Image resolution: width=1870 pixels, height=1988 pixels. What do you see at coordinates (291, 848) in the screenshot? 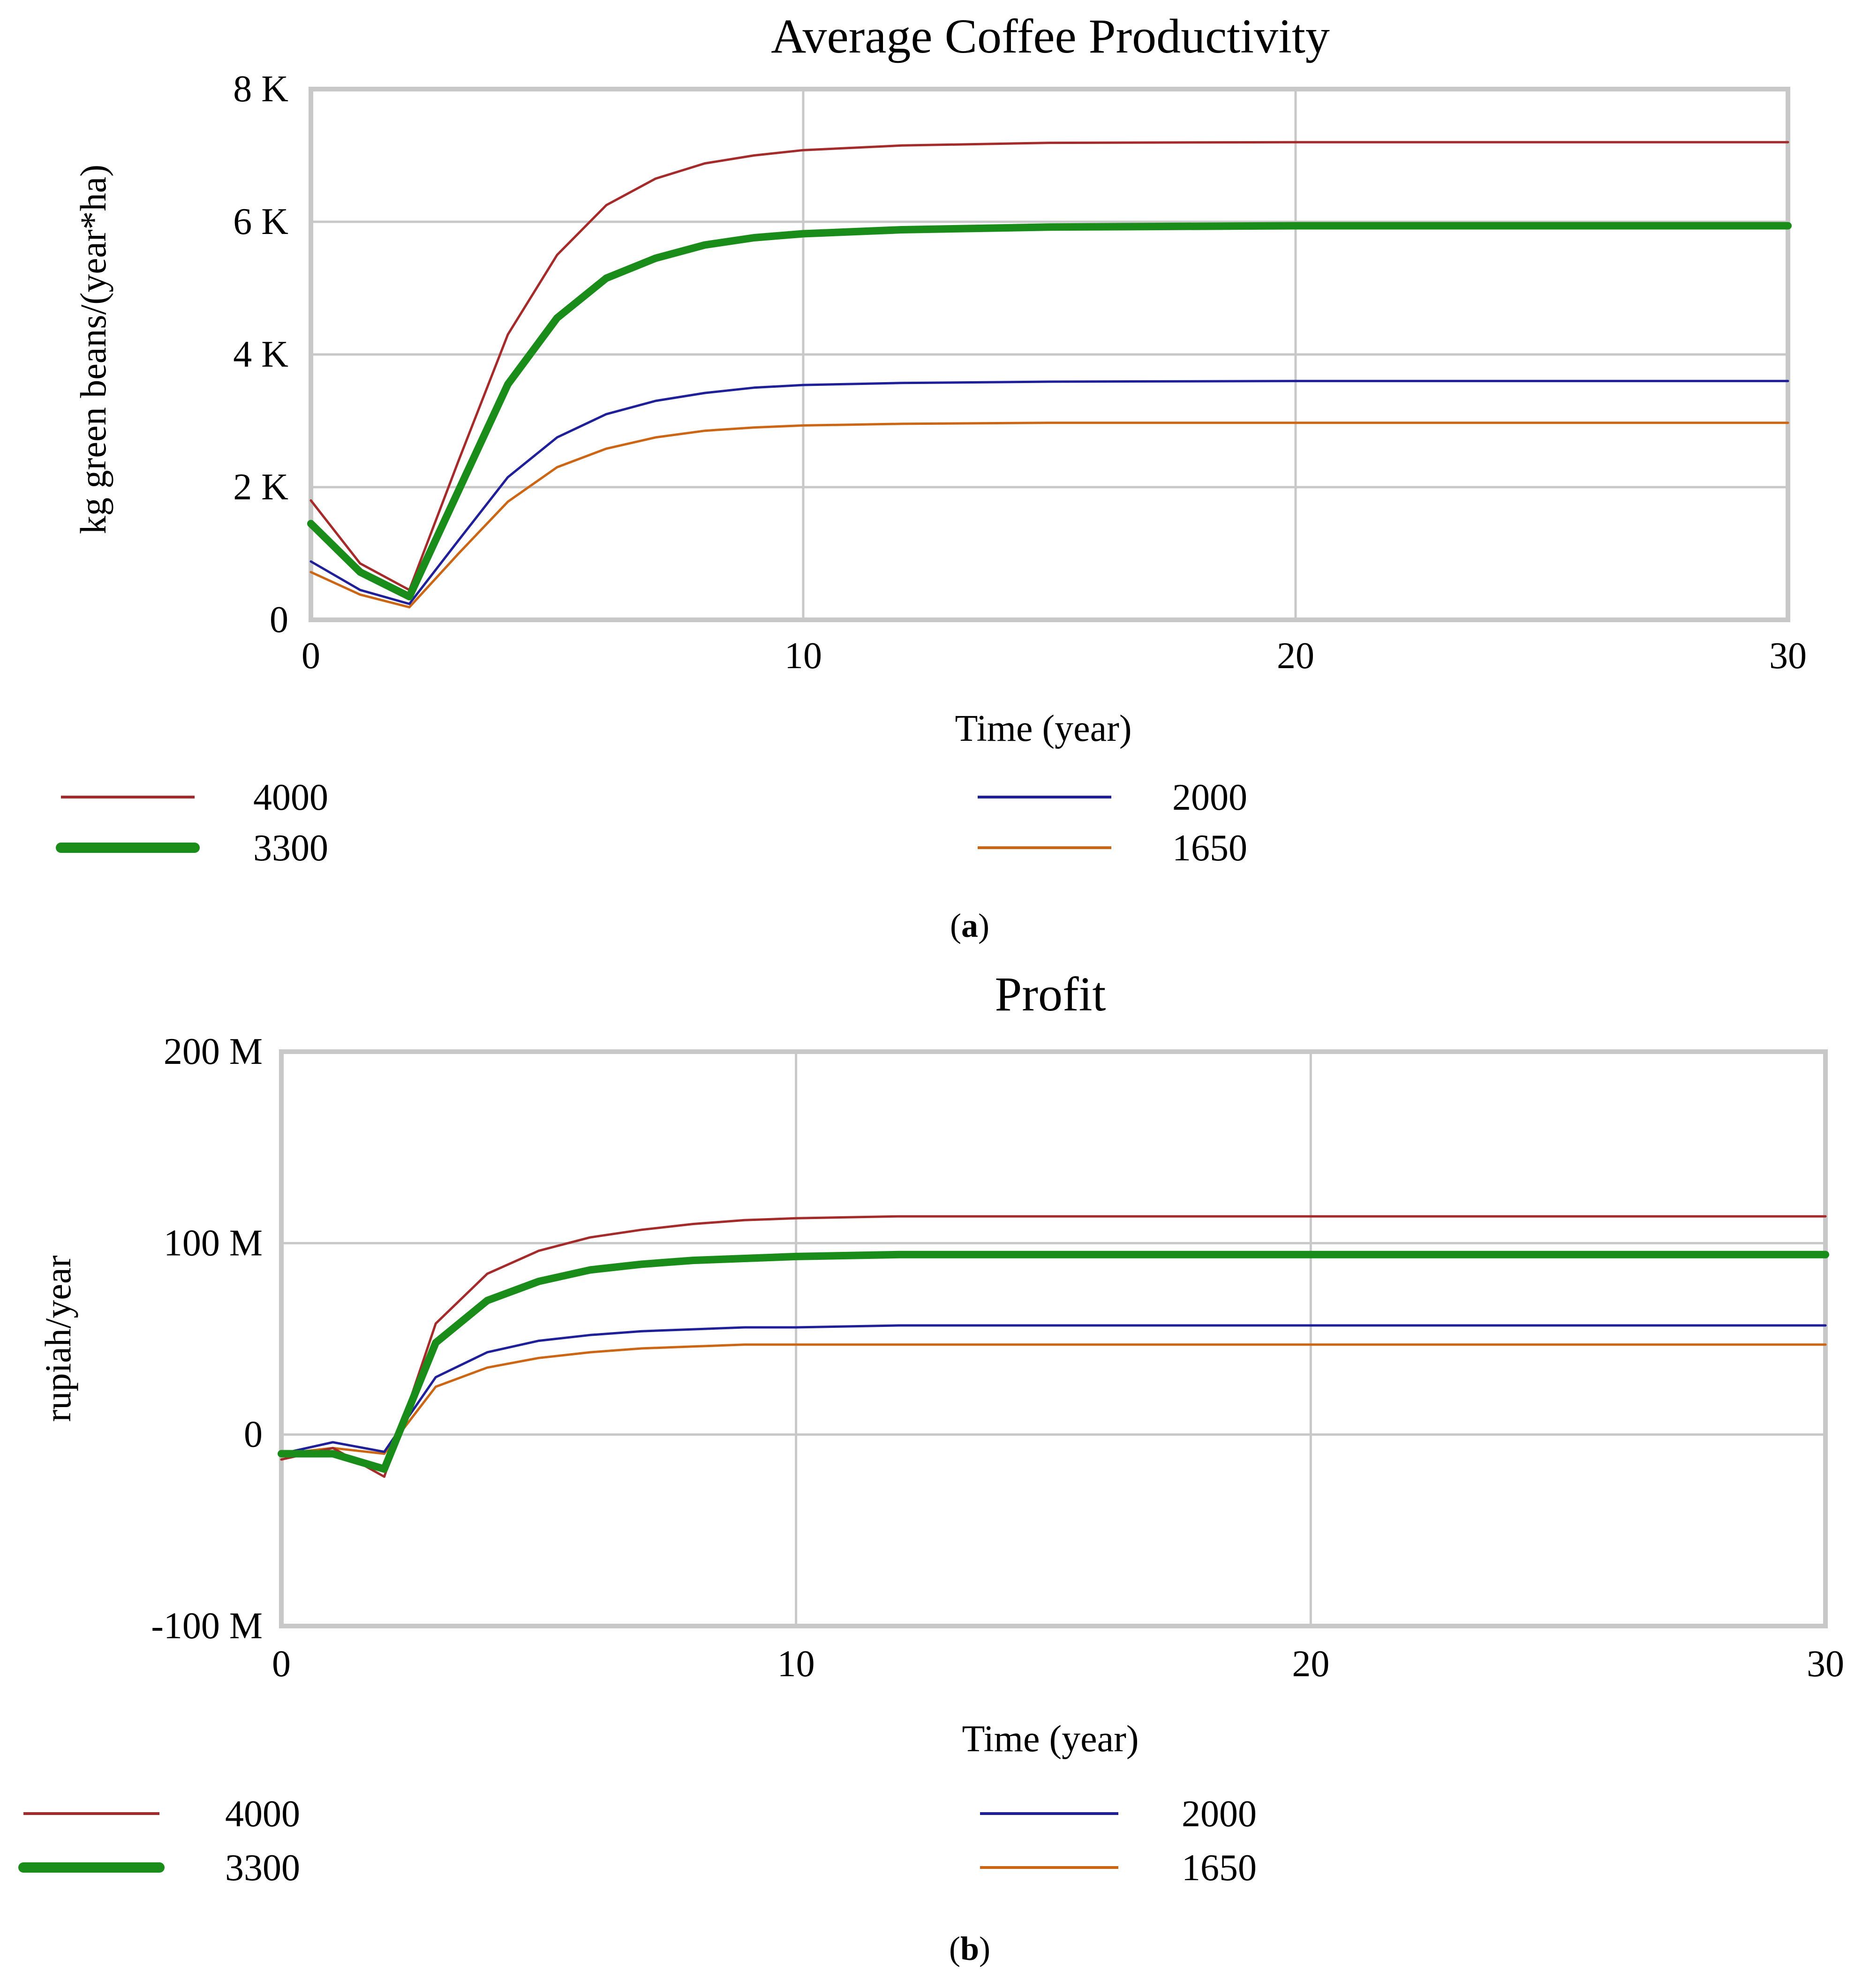
I see `chart-a-legend-label-3300: 3300` at bounding box center [291, 848].